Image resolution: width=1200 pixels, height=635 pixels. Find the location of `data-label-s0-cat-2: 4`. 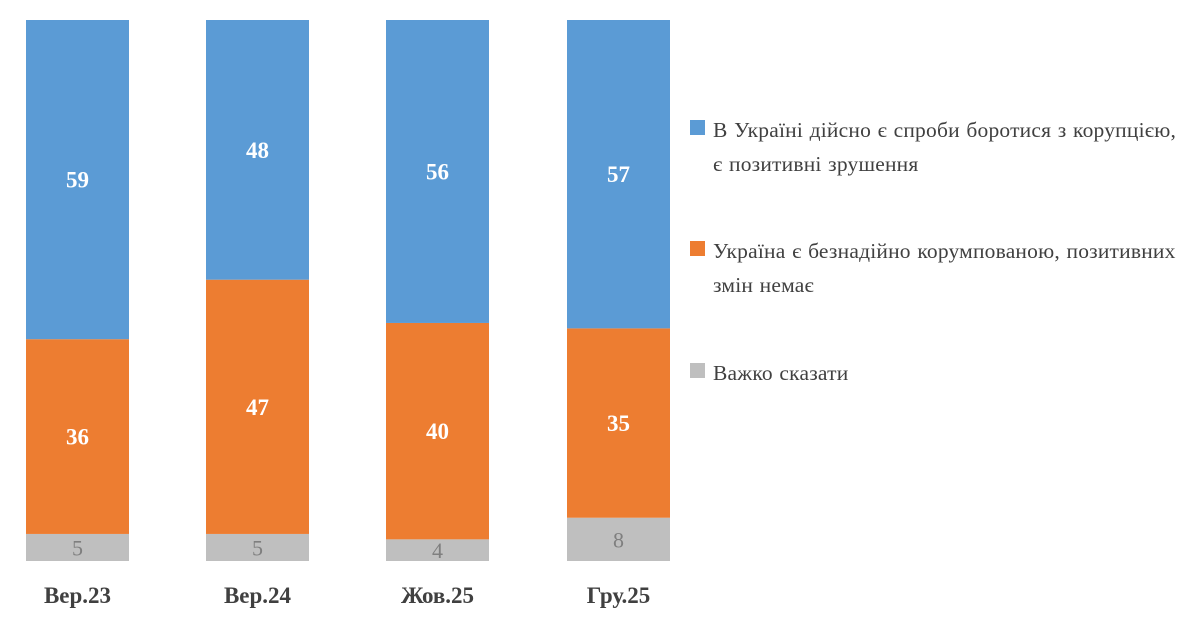

data-label-s0-cat-2: 4 is located at coordinates (437, 550).